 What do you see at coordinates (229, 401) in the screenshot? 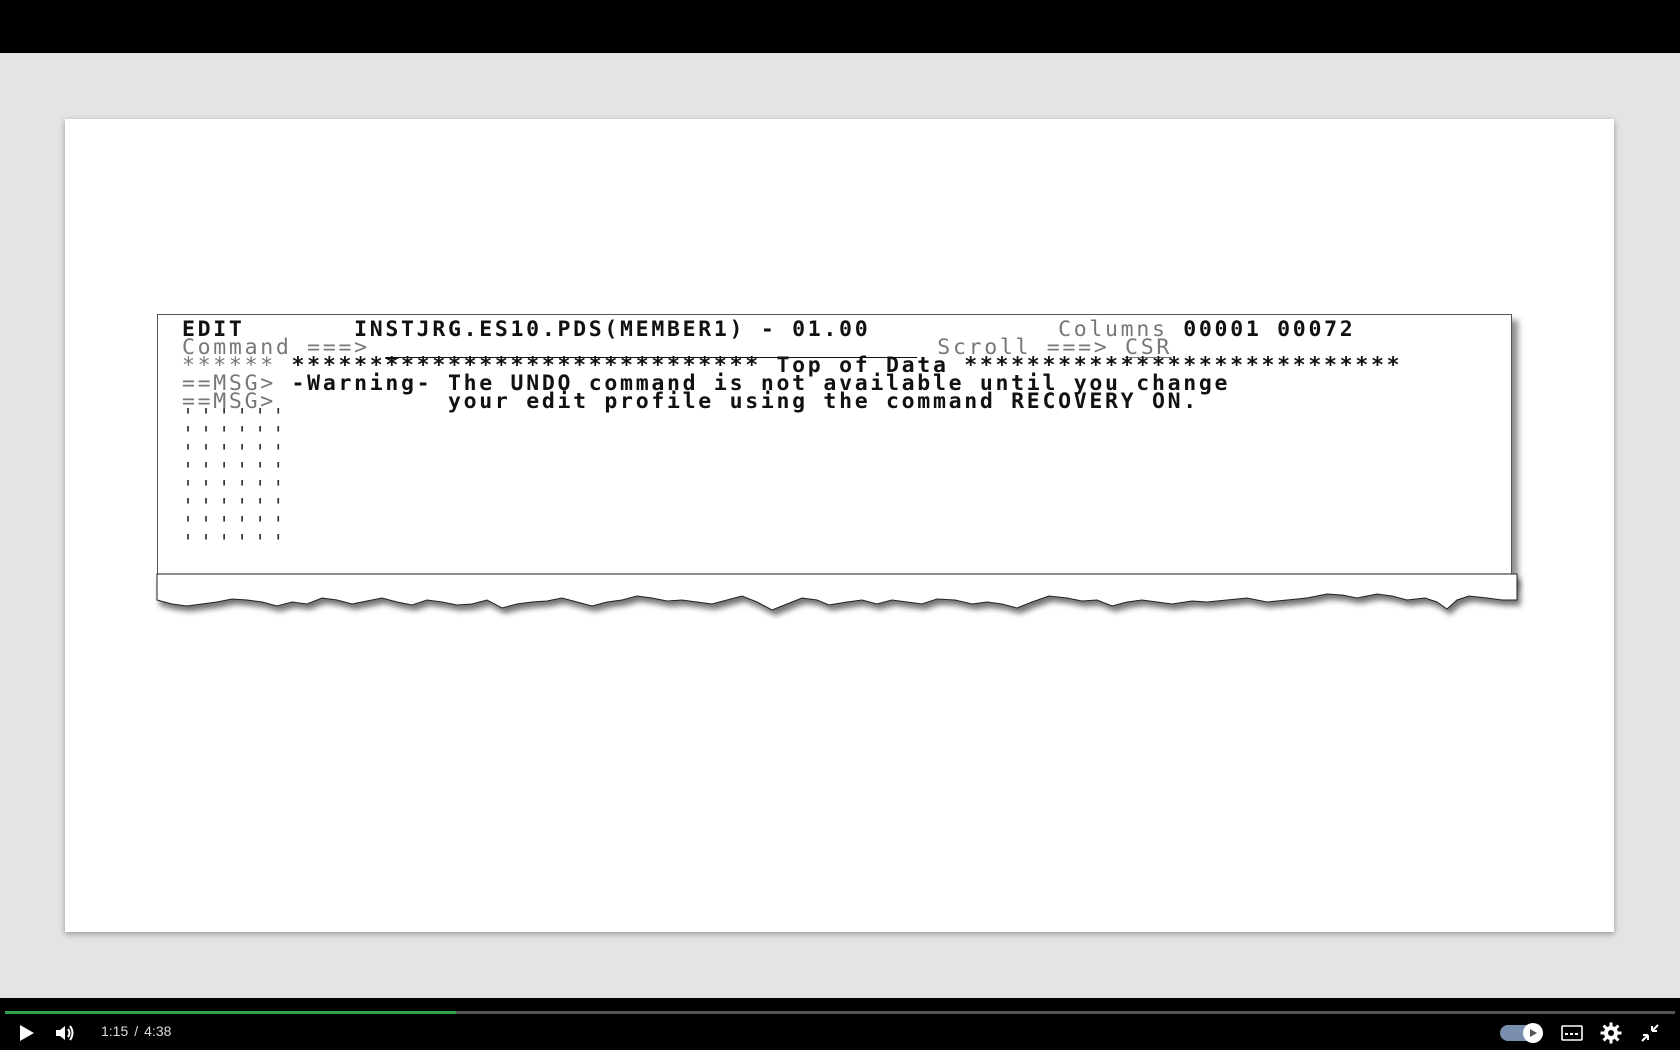
I see `msg-prefix-2: ==MSG>` at bounding box center [229, 401].